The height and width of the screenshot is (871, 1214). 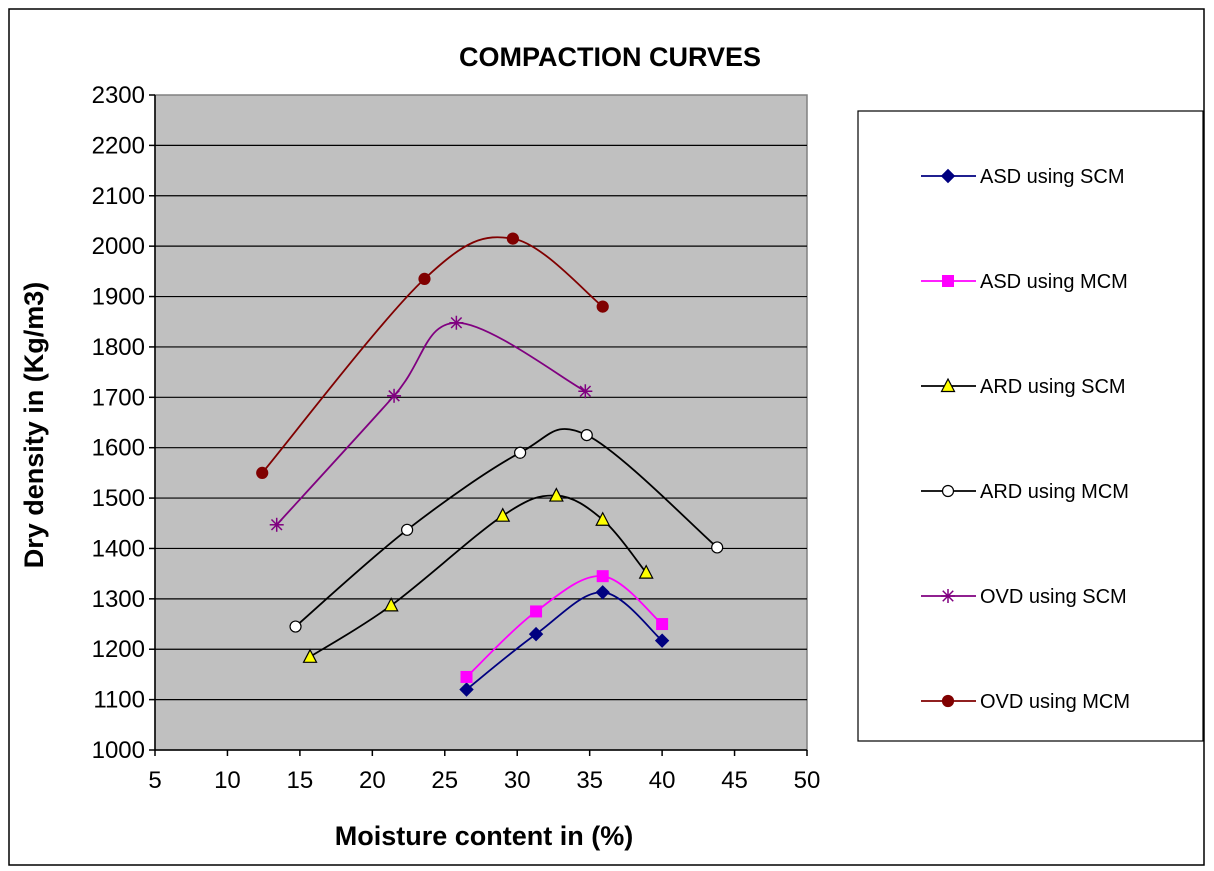 I want to click on legend-item: ARD using MCM, so click(x=1025, y=492).